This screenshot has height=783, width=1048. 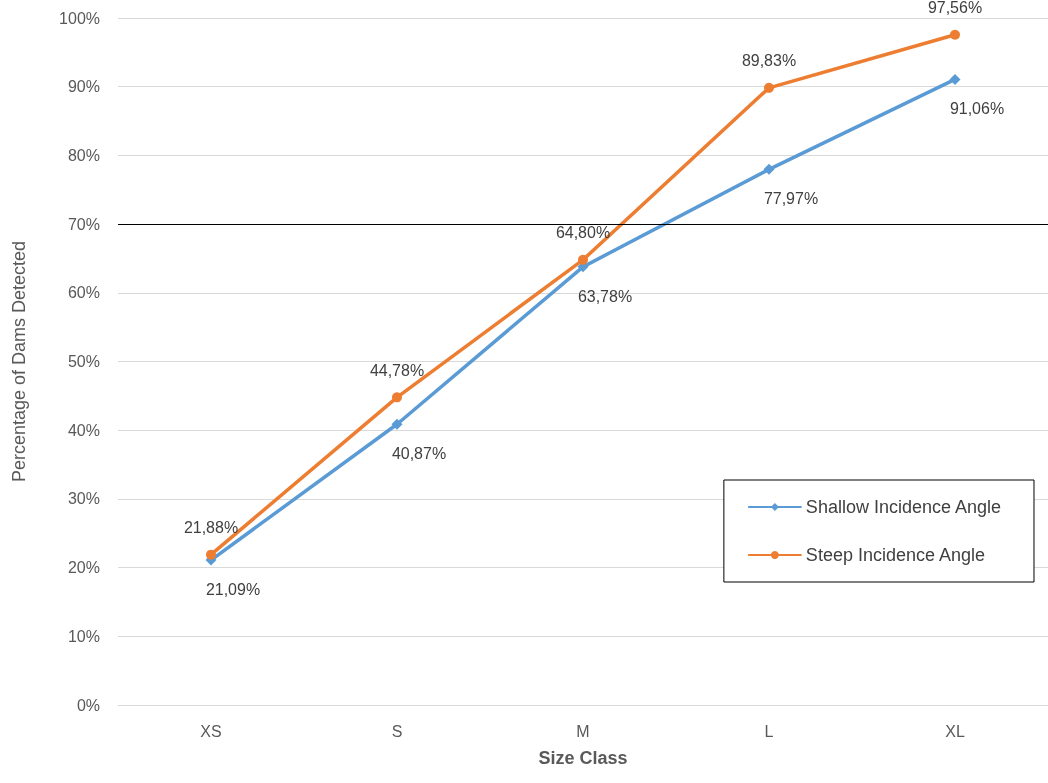 I want to click on data-label: 64,80%, so click(x=583, y=233).